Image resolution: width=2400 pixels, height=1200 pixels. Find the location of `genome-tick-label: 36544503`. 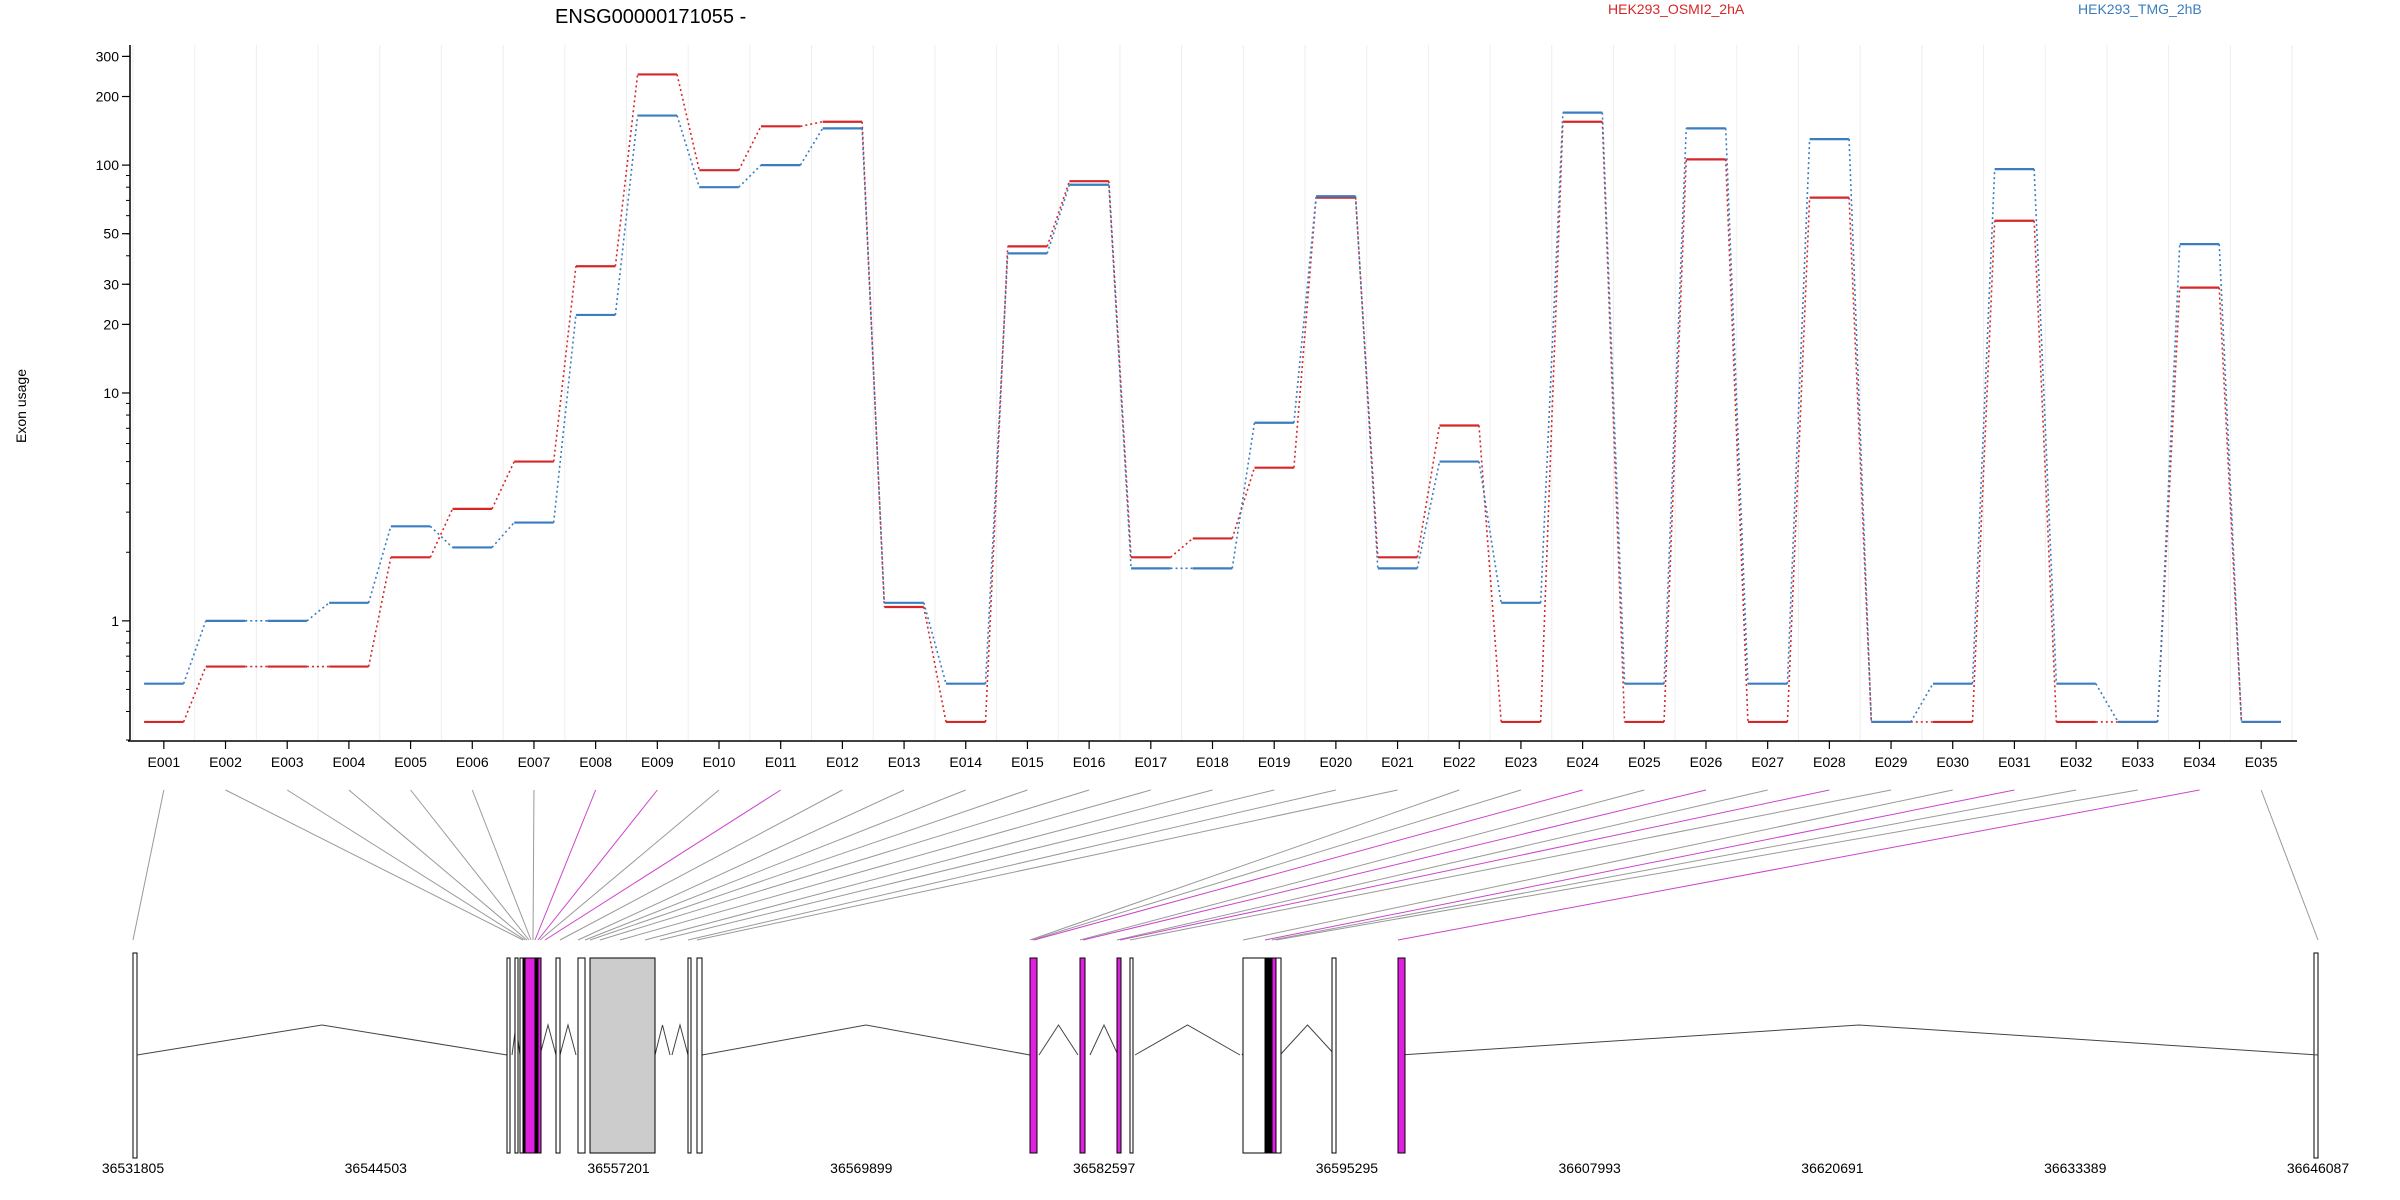

genome-tick-label: 36544503 is located at coordinates (376, 1168).